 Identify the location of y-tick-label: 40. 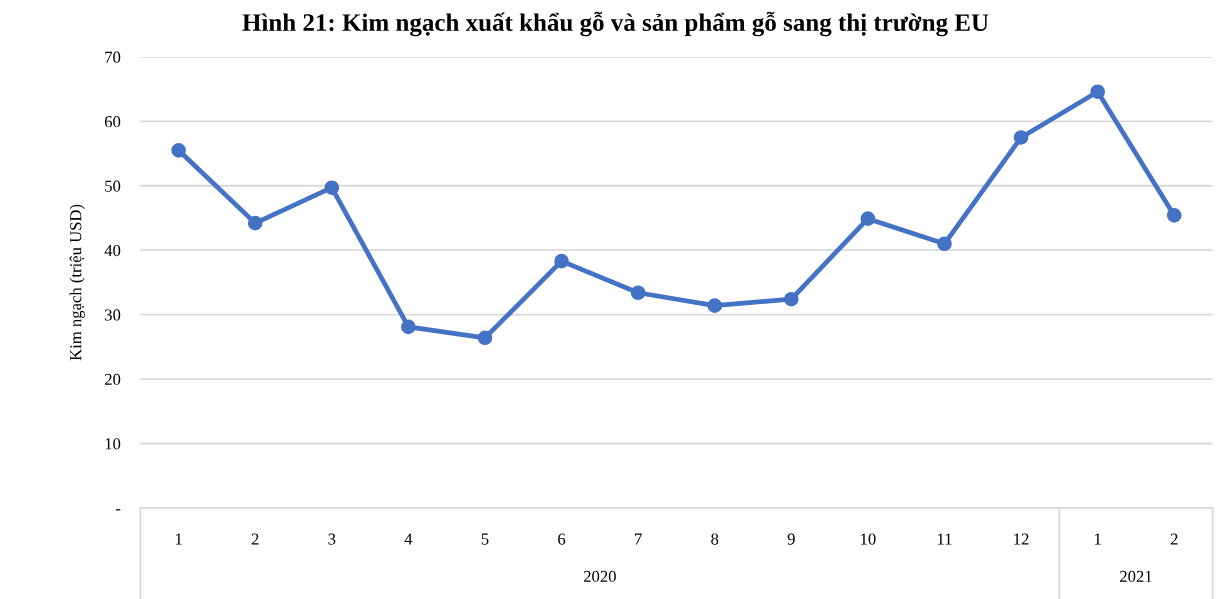
(112, 250).